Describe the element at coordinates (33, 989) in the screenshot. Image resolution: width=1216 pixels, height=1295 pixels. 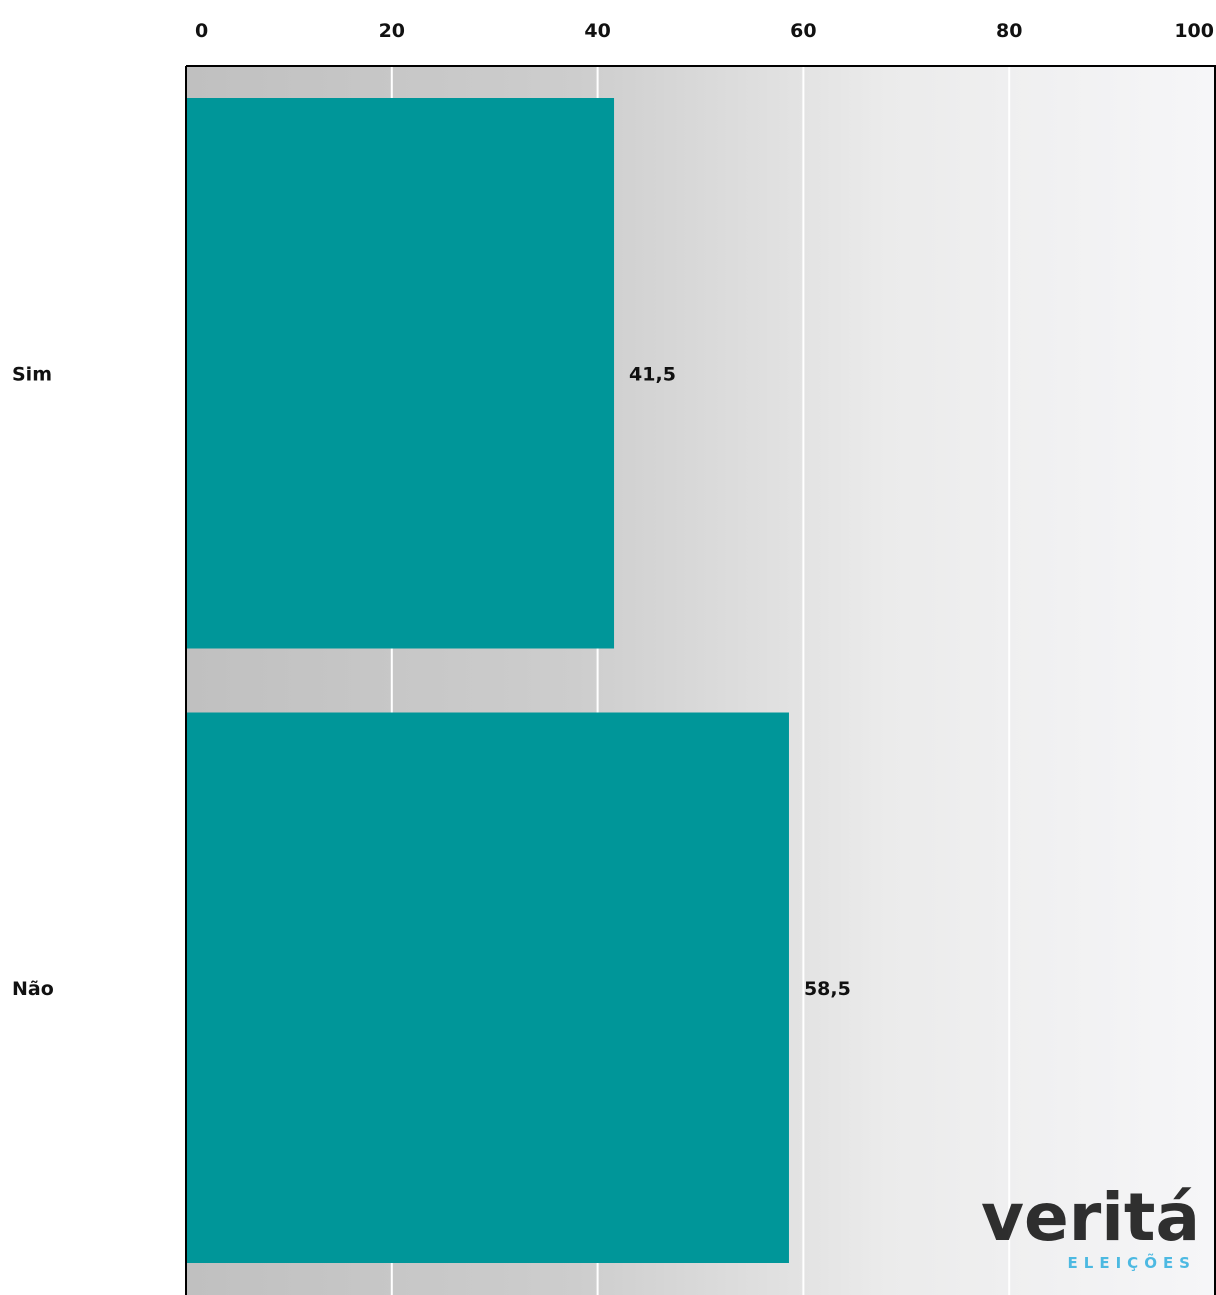
I see `category-label: Não` at that location.